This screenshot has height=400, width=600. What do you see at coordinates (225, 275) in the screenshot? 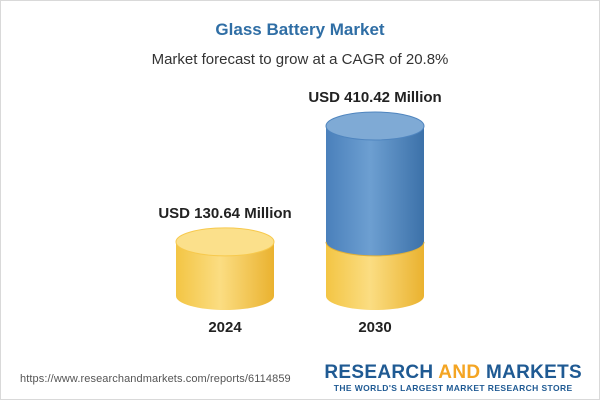
I see `bar-body-base` at bounding box center [225, 275].